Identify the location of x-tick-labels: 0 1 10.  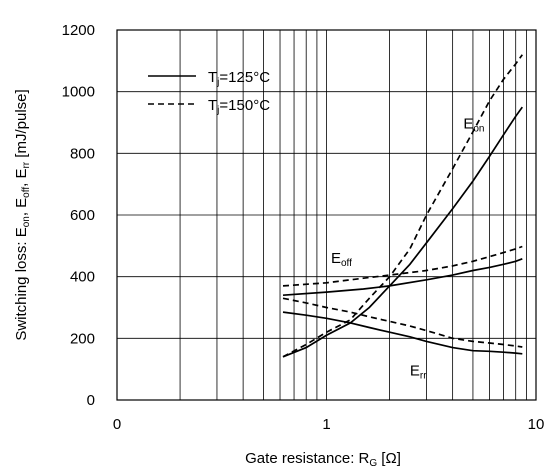
(329, 424).